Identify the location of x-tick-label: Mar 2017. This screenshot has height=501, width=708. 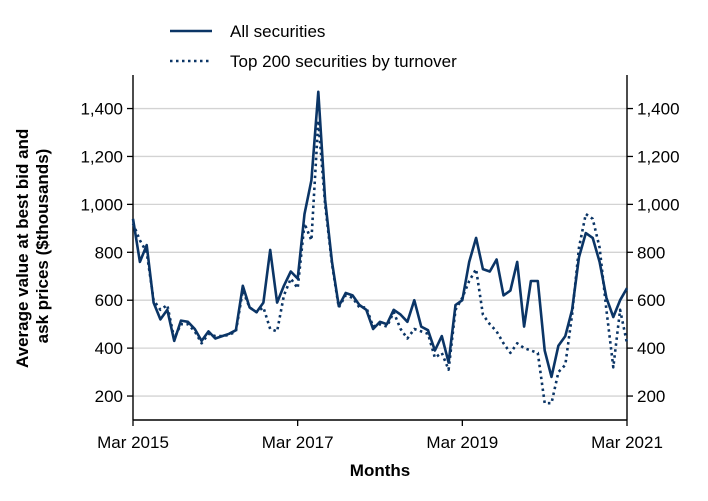
(298, 442).